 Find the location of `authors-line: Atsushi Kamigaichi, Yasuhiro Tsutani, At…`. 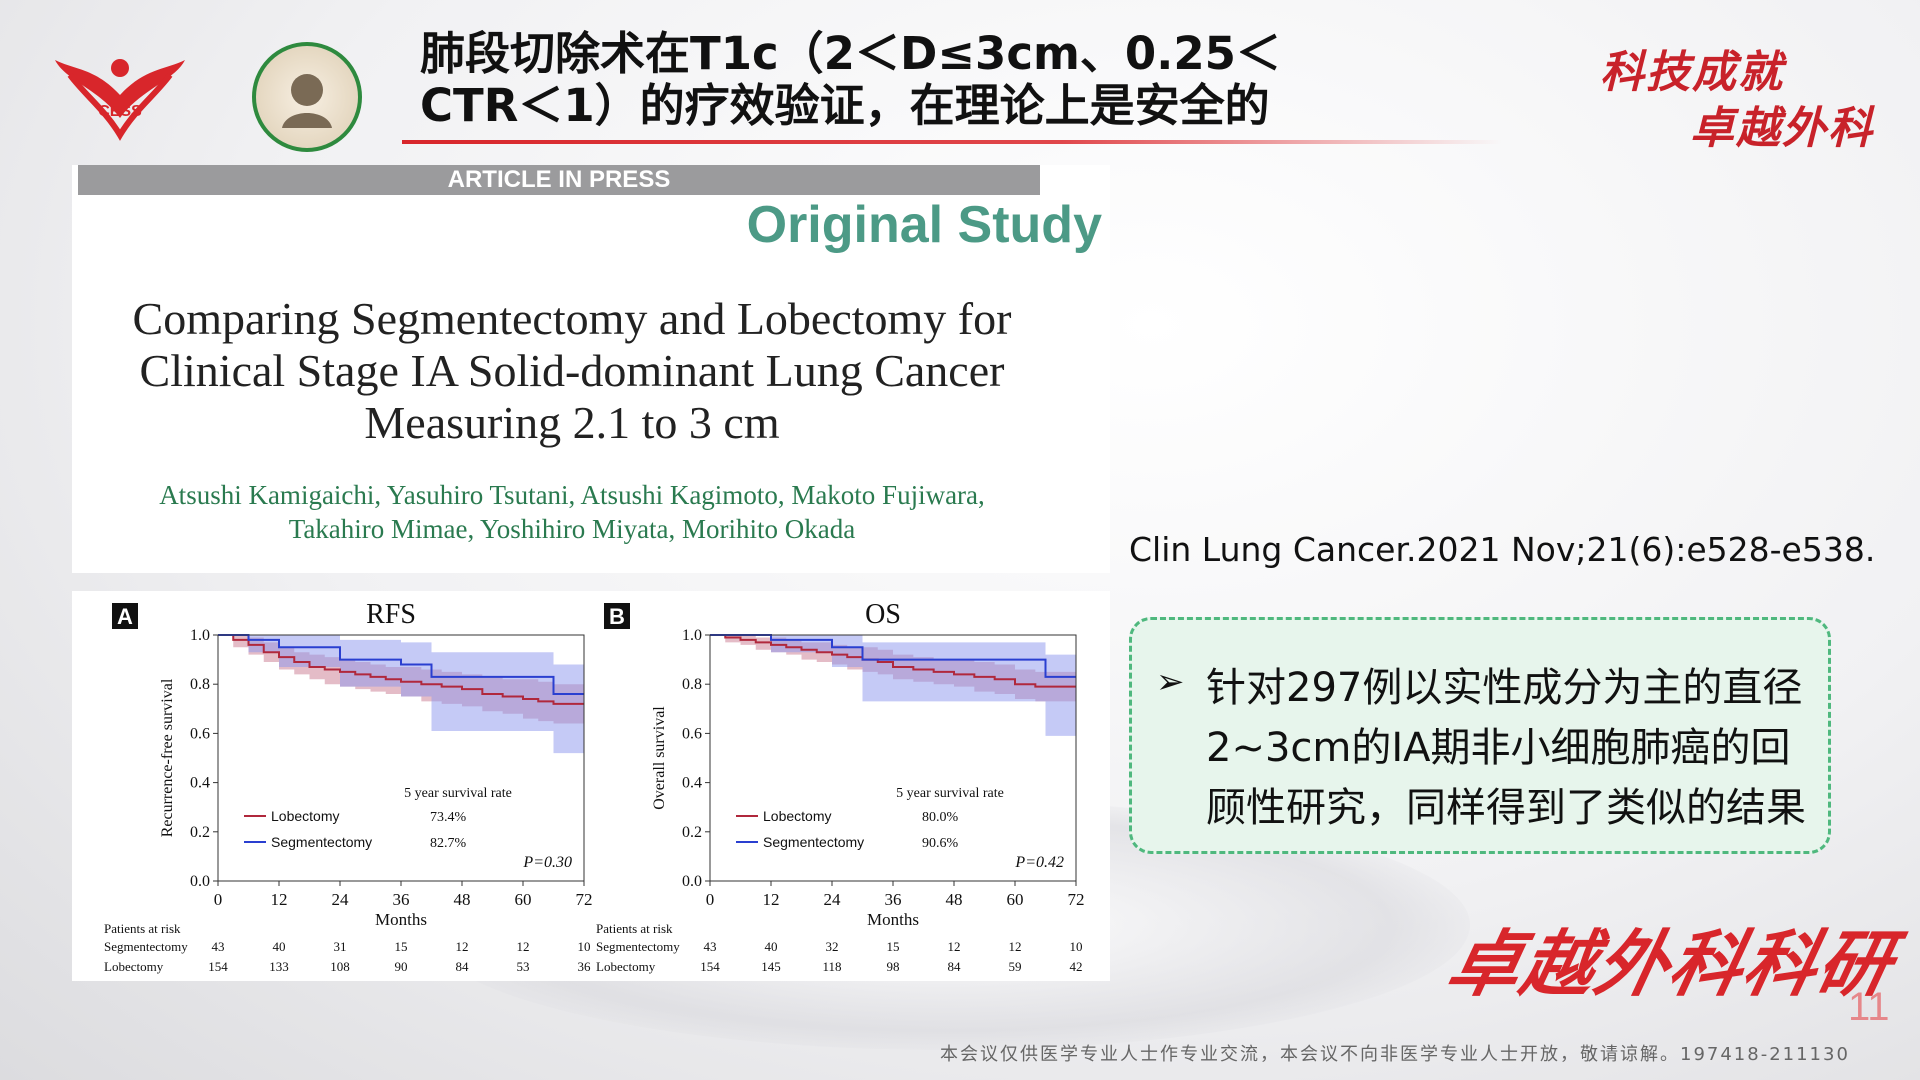

authors-line: Atsushi Kamigaichi, Yasuhiro Tsutani, At… is located at coordinates (572, 495).